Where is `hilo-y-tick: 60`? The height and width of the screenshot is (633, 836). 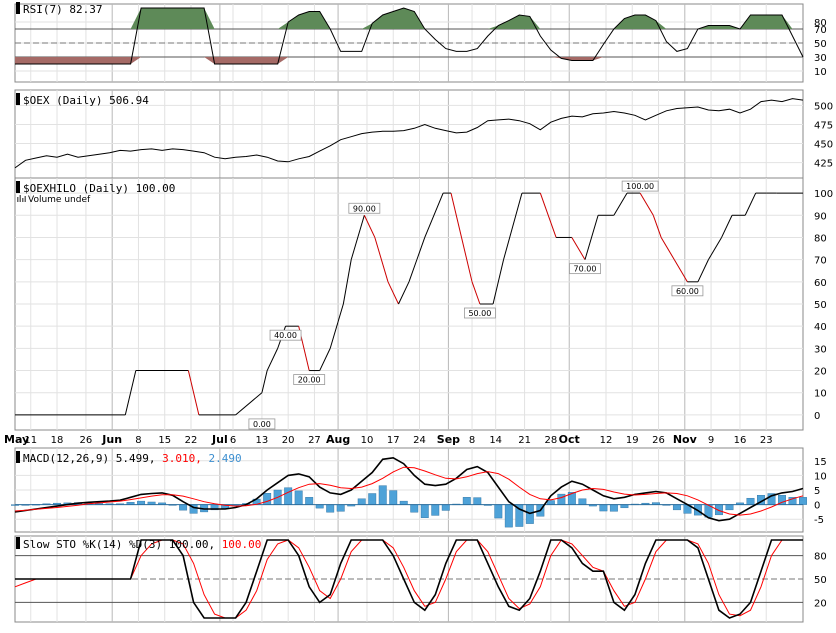 hilo-y-tick: 60 is located at coordinates (820, 283).